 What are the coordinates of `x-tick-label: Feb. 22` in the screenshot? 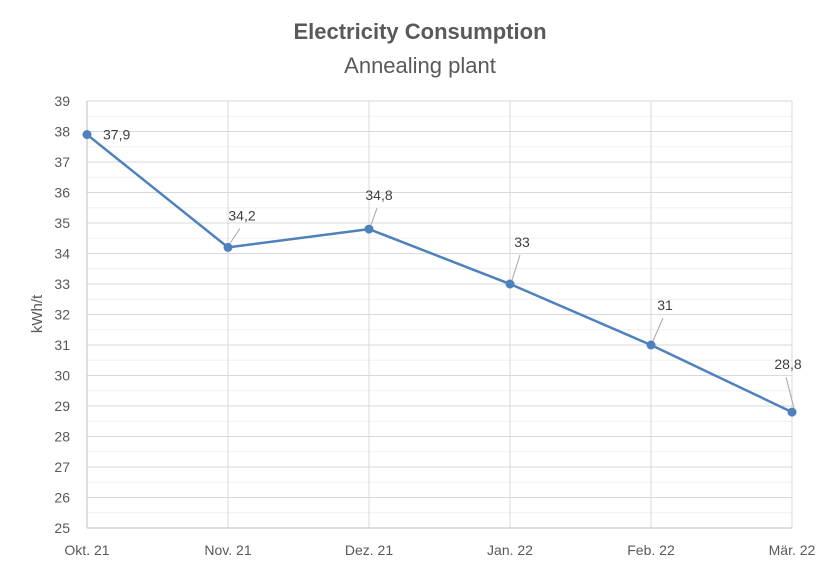 It's located at (651, 550).